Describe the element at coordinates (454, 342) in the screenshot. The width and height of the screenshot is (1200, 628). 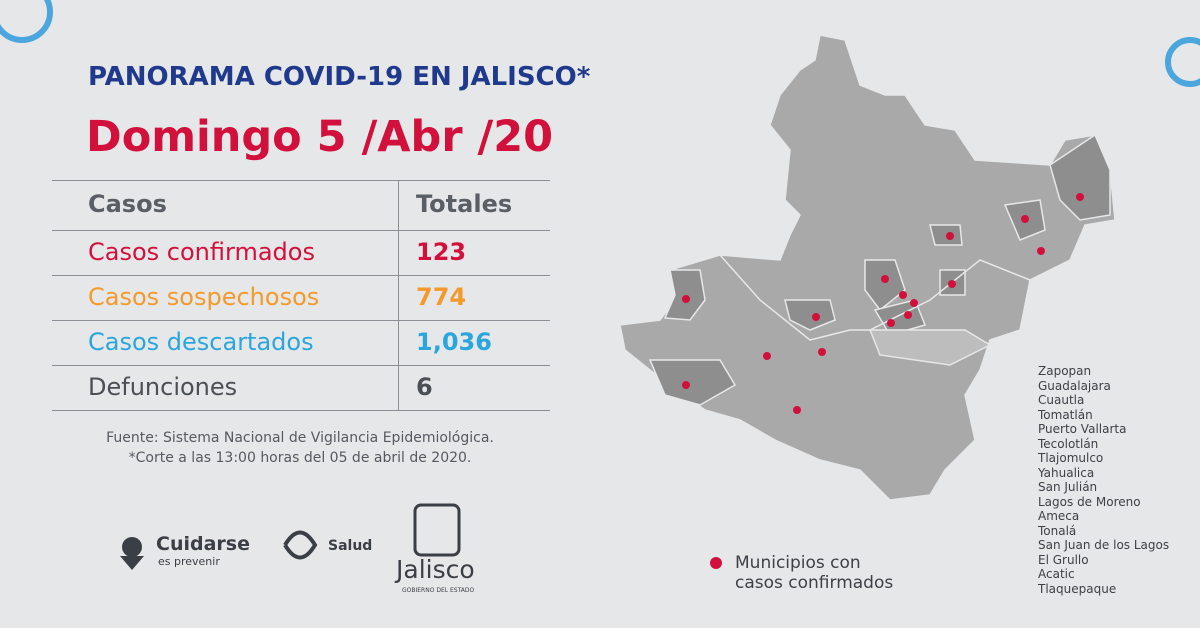
I see `row-value: 1,036` at that location.